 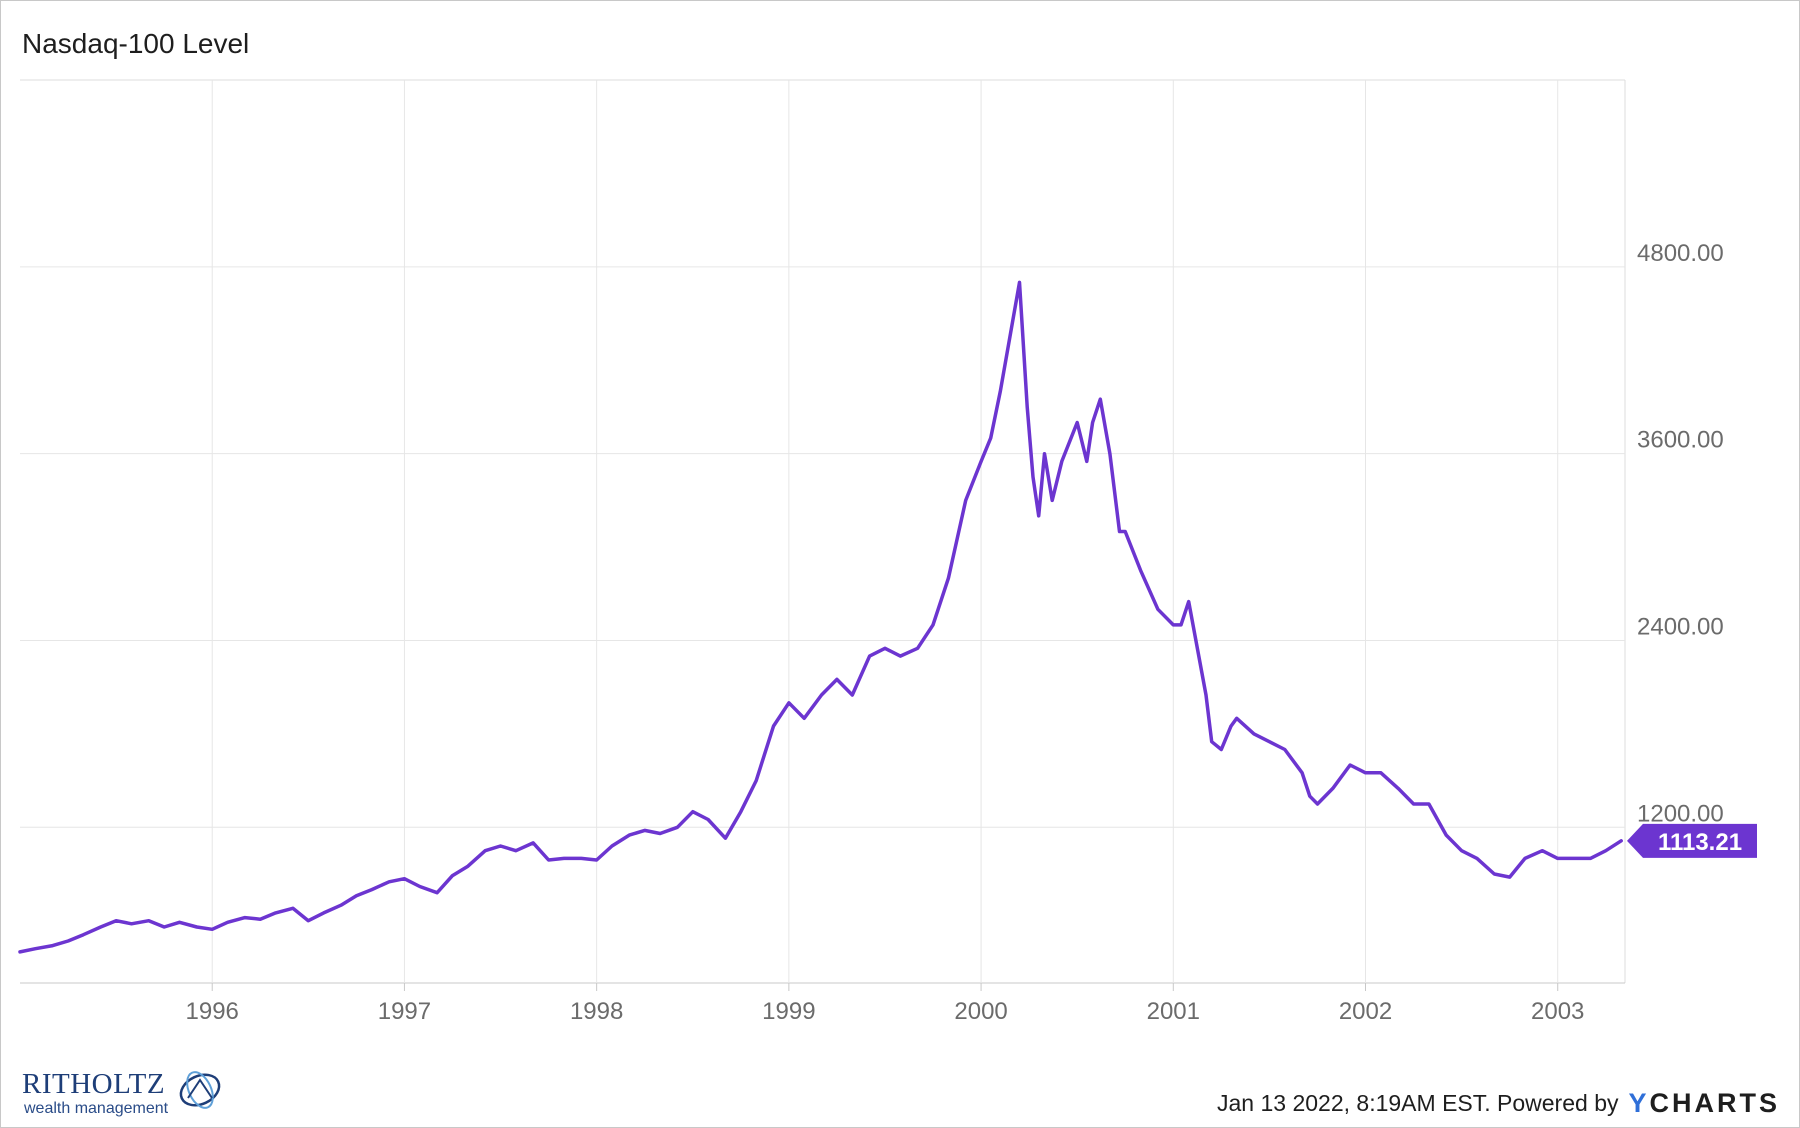 What do you see at coordinates (1680, 813) in the screenshot?
I see `y-tick-label: 1200.00` at bounding box center [1680, 813].